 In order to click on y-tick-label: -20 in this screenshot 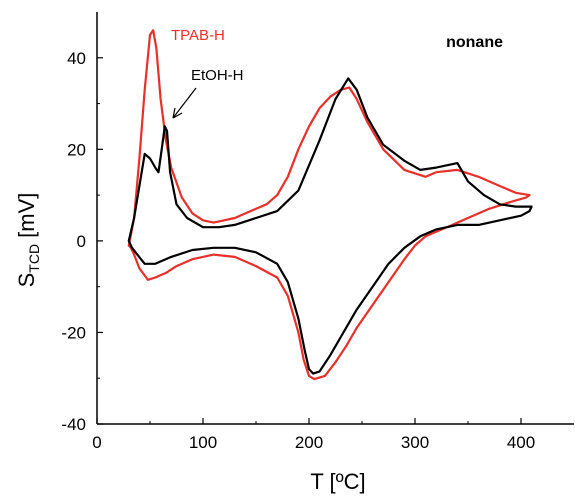, I will do `click(73, 332)`.